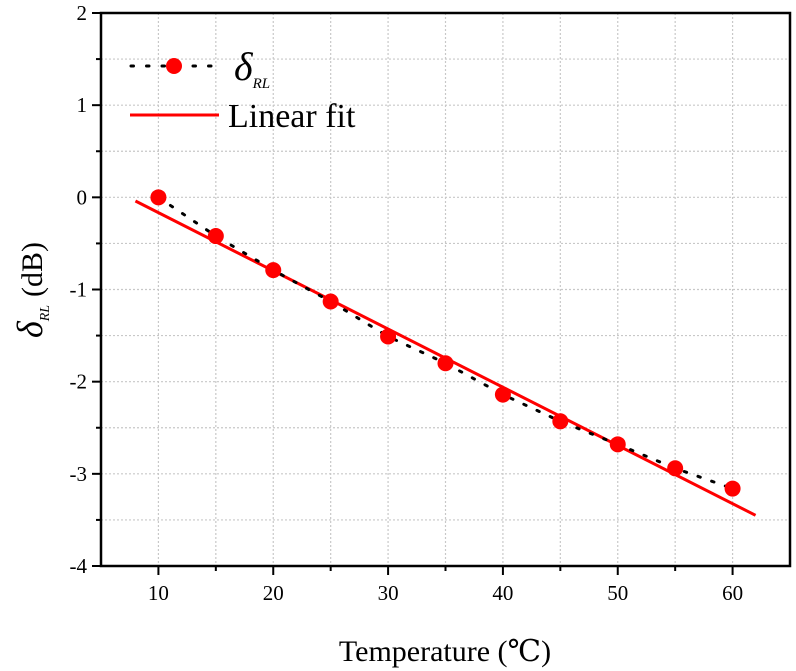 The image size is (796, 671). I want to click on legend-marker, so click(174, 66).